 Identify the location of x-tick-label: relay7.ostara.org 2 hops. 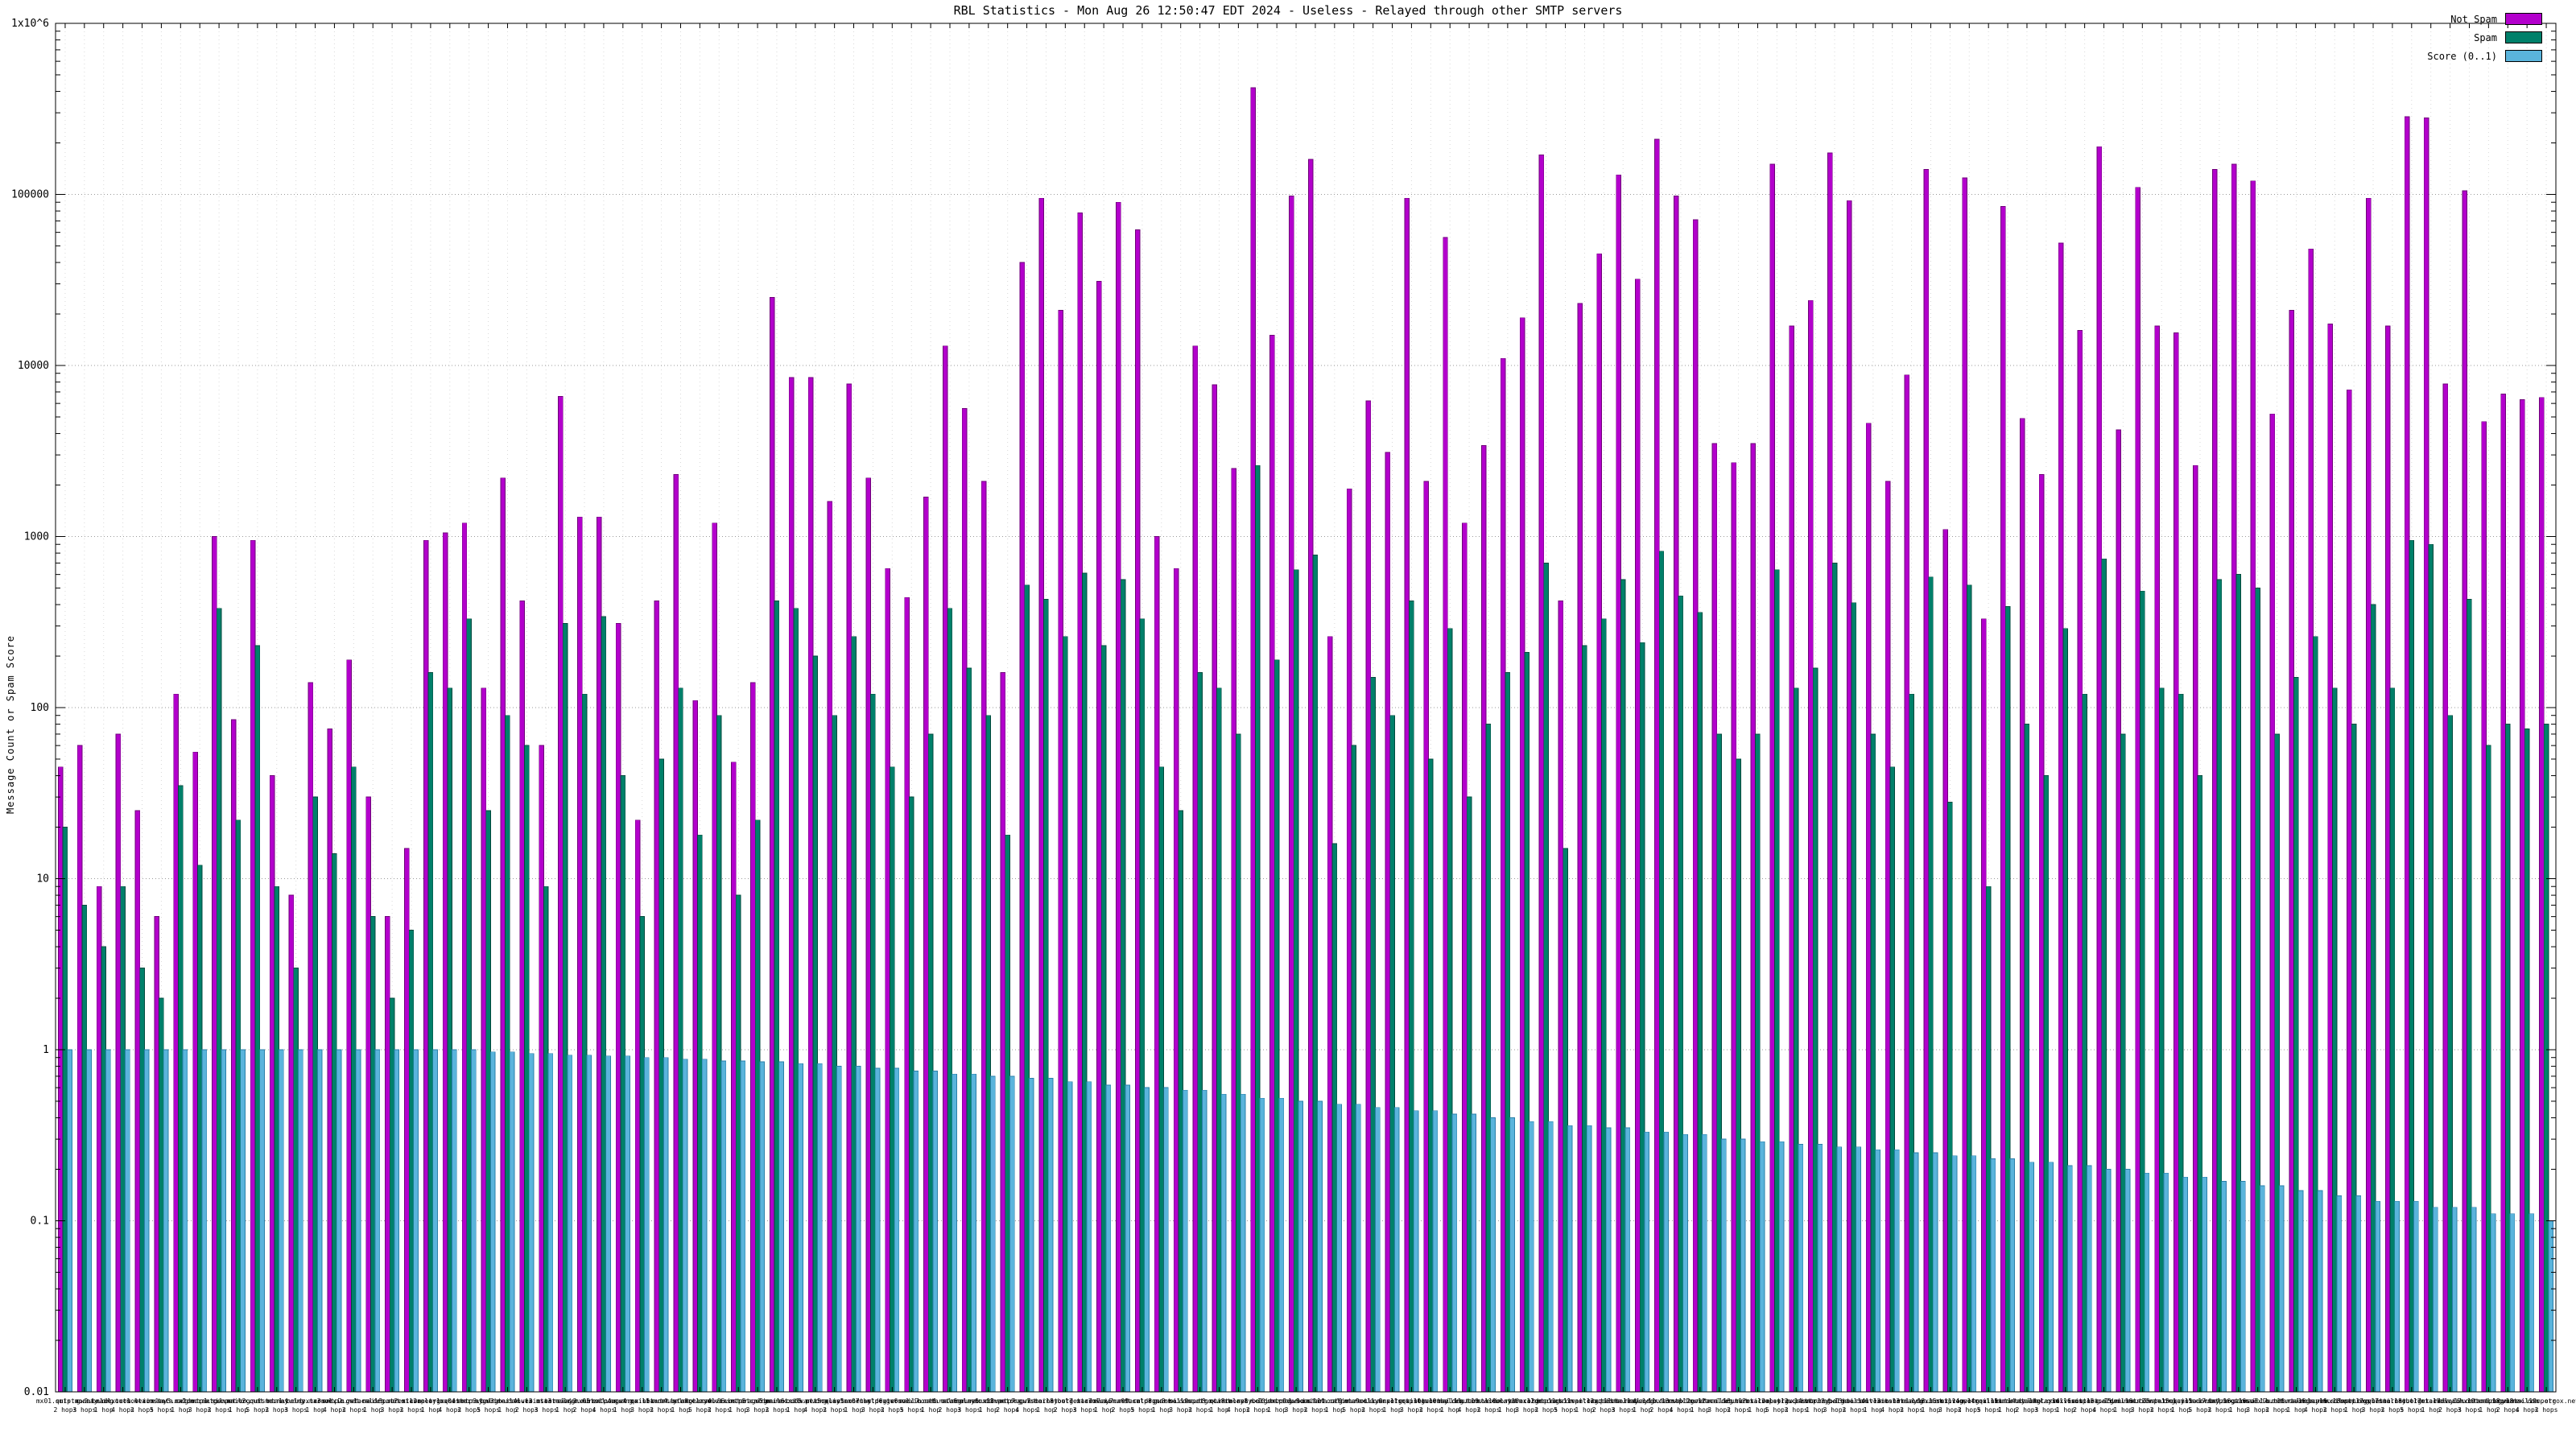
(1123, 1405).